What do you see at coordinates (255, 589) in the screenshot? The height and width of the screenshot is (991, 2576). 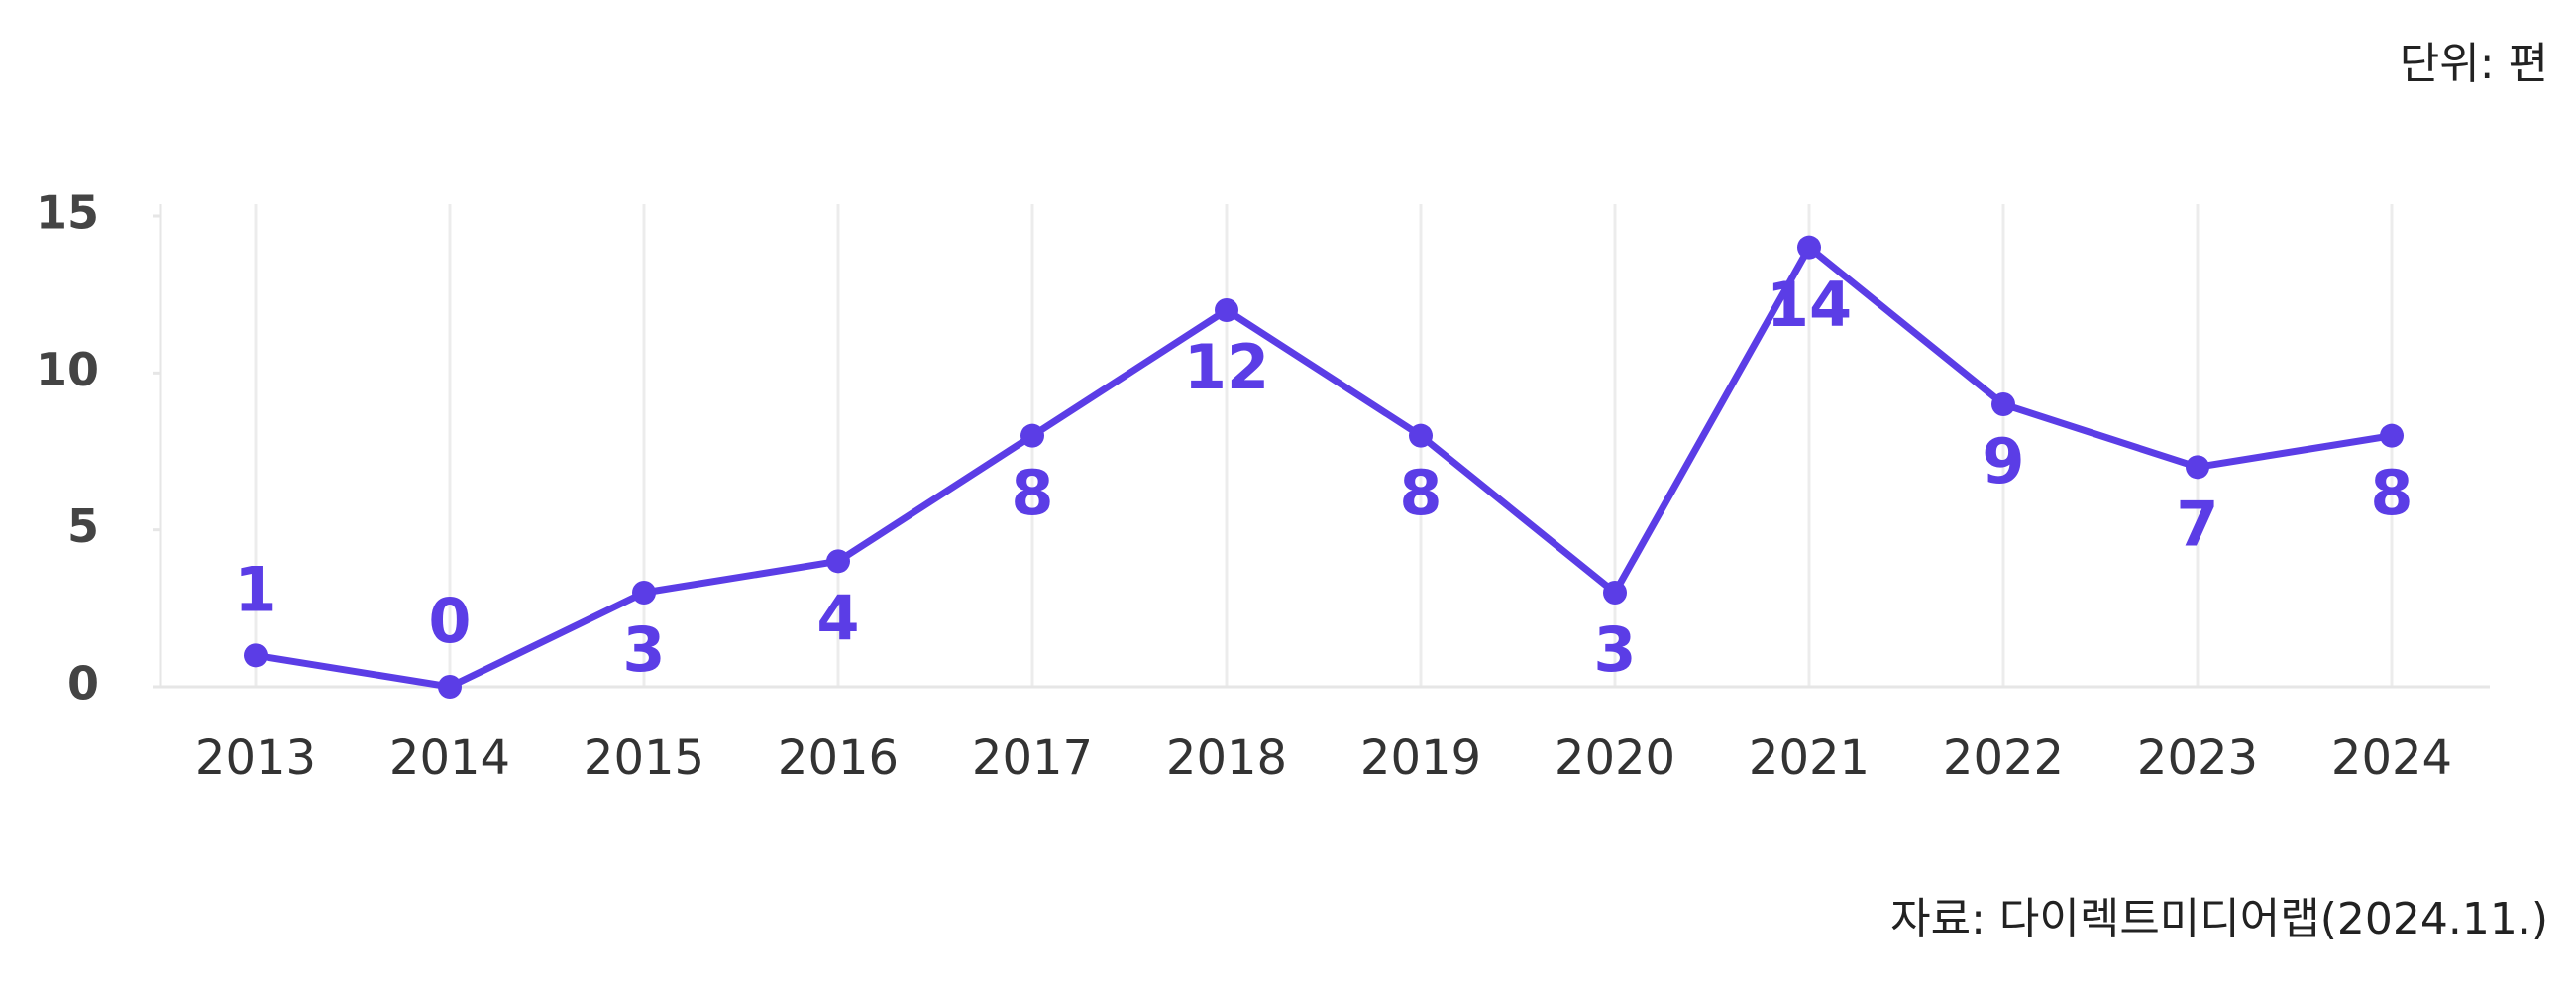 I see `data-label: 1` at bounding box center [255, 589].